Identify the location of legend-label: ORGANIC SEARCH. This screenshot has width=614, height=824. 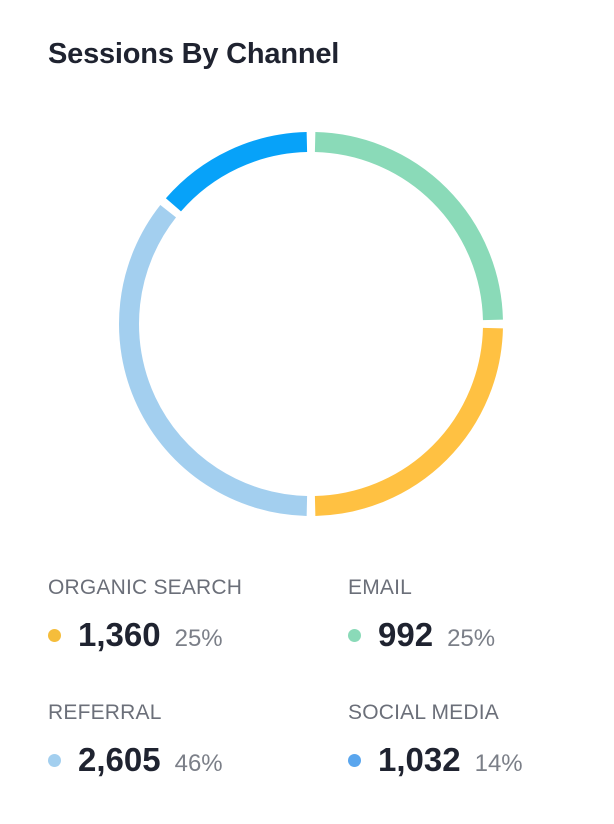
(145, 587).